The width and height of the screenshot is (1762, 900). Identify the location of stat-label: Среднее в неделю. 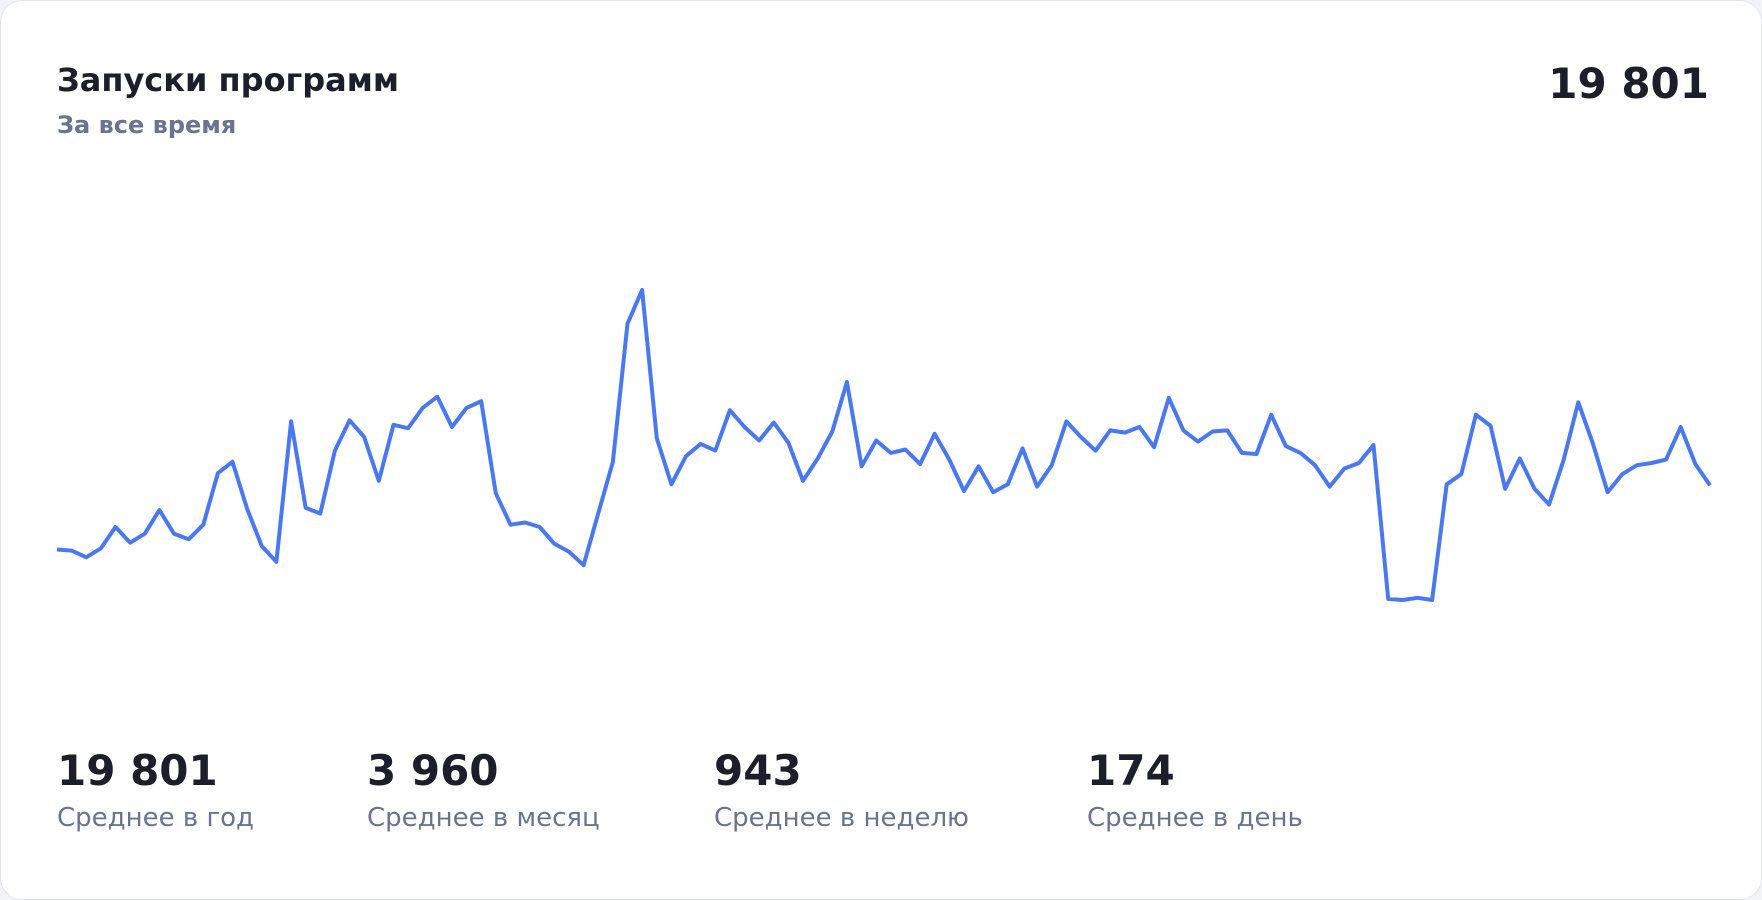
(841, 818).